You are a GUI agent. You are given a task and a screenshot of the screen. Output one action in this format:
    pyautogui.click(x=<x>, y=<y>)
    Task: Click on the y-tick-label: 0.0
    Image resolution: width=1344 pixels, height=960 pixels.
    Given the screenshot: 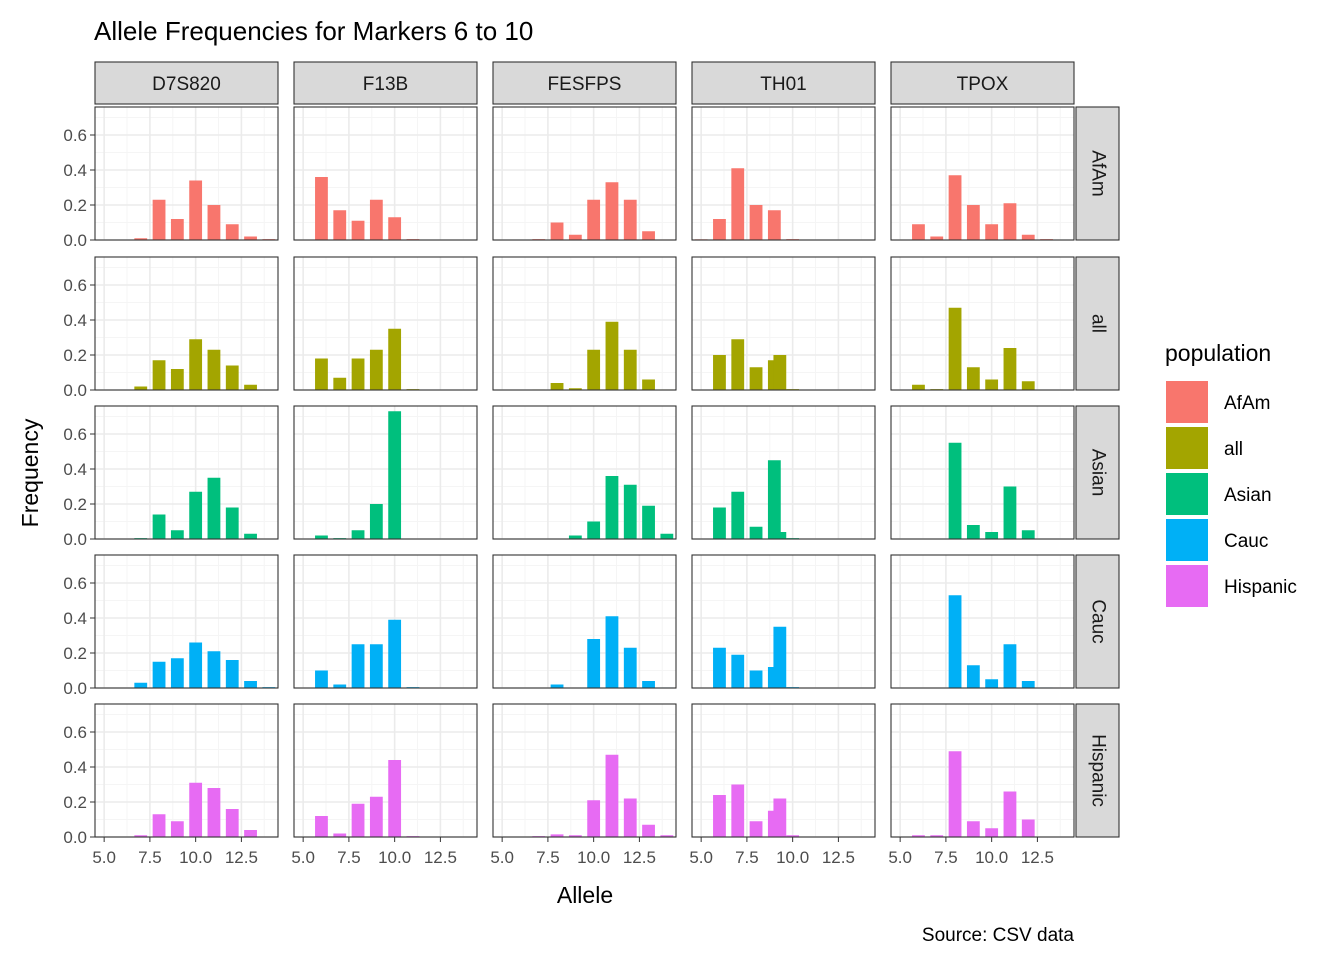 What is the action you would take?
    pyautogui.click(x=75, y=837)
    